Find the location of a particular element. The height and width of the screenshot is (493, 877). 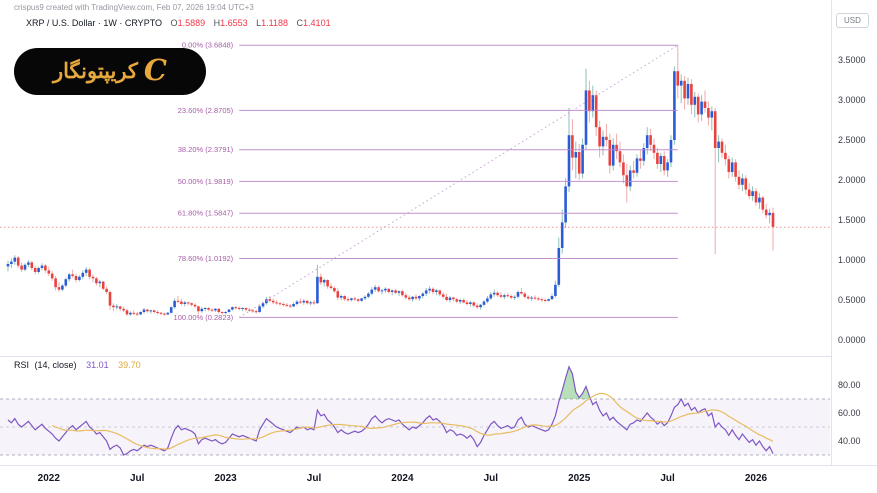

rsi-title: RSI is located at coordinates (22, 365).